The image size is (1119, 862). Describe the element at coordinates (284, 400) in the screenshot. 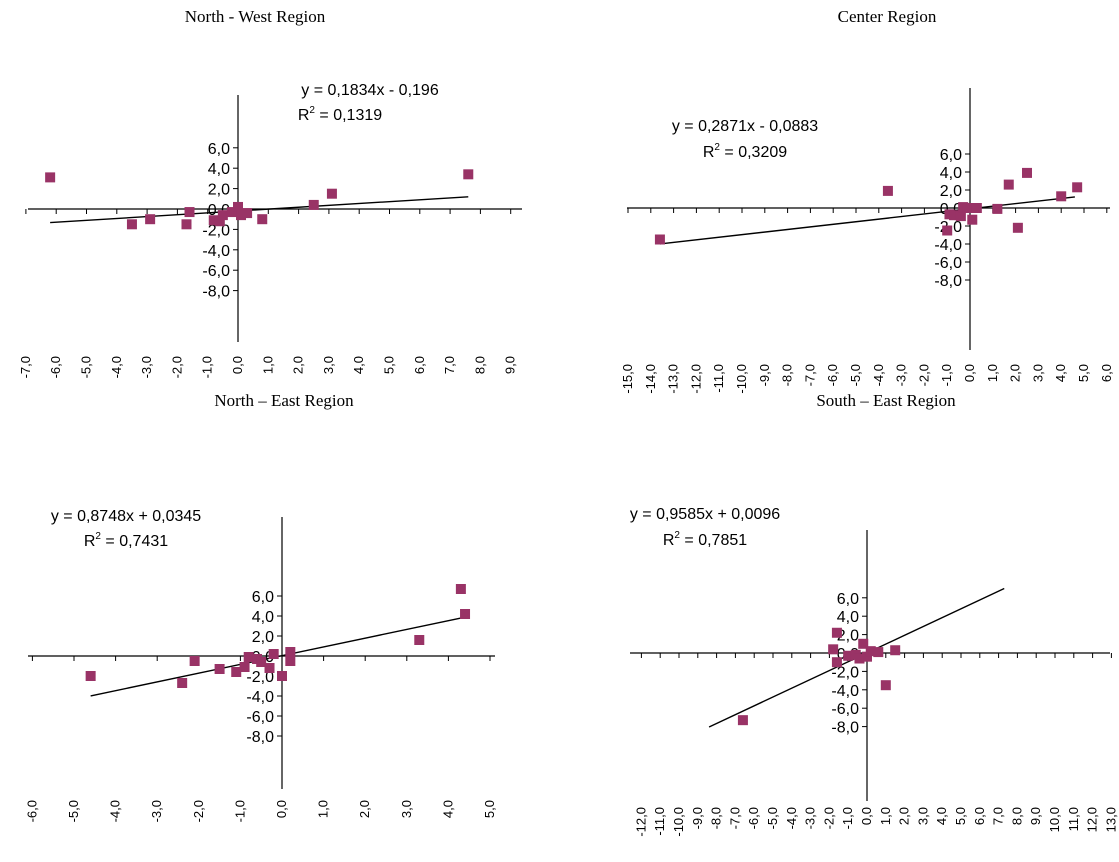

I see `chart-title: North – East Region` at that location.